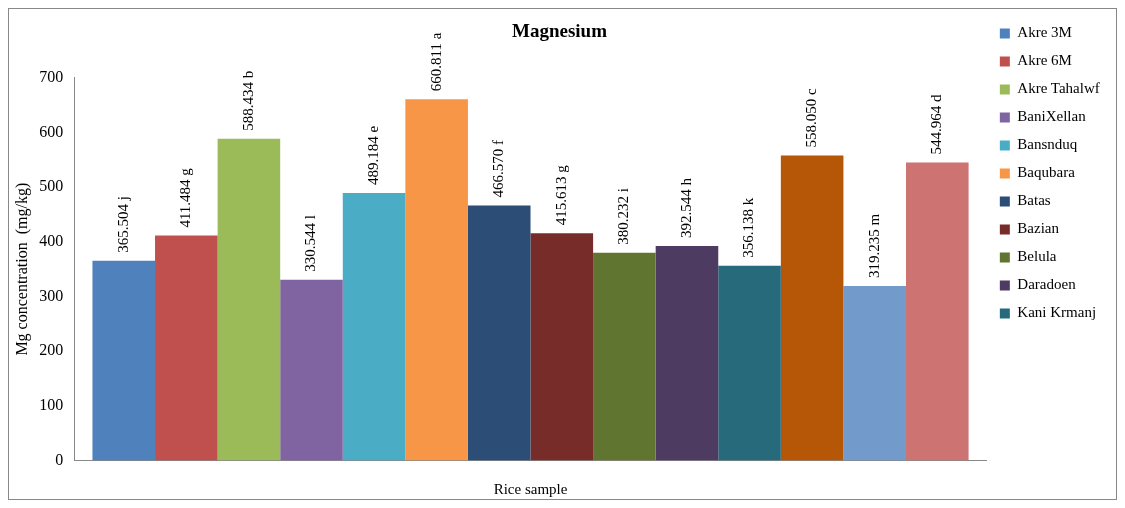 Image resolution: width=1125 pixels, height=508 pixels. Describe the element at coordinates (1057, 312) in the screenshot. I see `legend-label: Kani Krmanj` at that location.